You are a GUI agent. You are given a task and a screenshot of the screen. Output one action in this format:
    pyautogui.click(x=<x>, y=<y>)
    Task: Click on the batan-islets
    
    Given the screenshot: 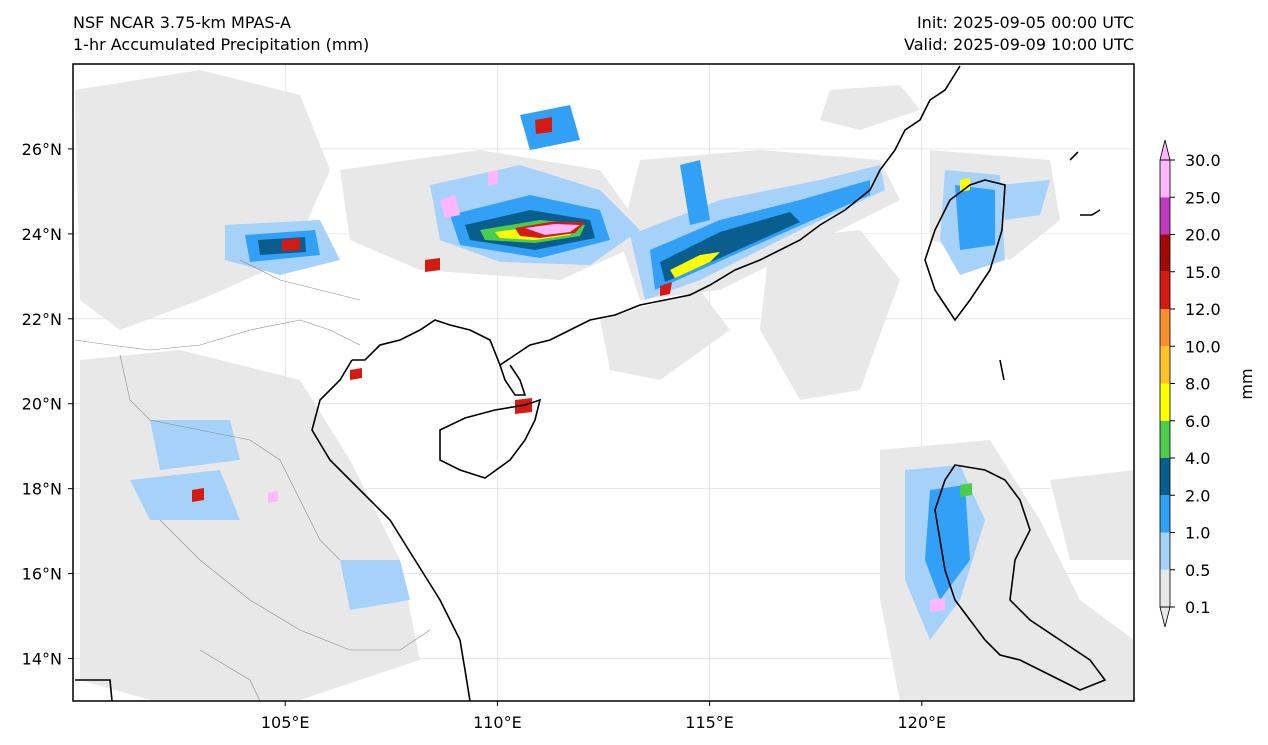 What is the action you would take?
    pyautogui.click(x=1002, y=370)
    